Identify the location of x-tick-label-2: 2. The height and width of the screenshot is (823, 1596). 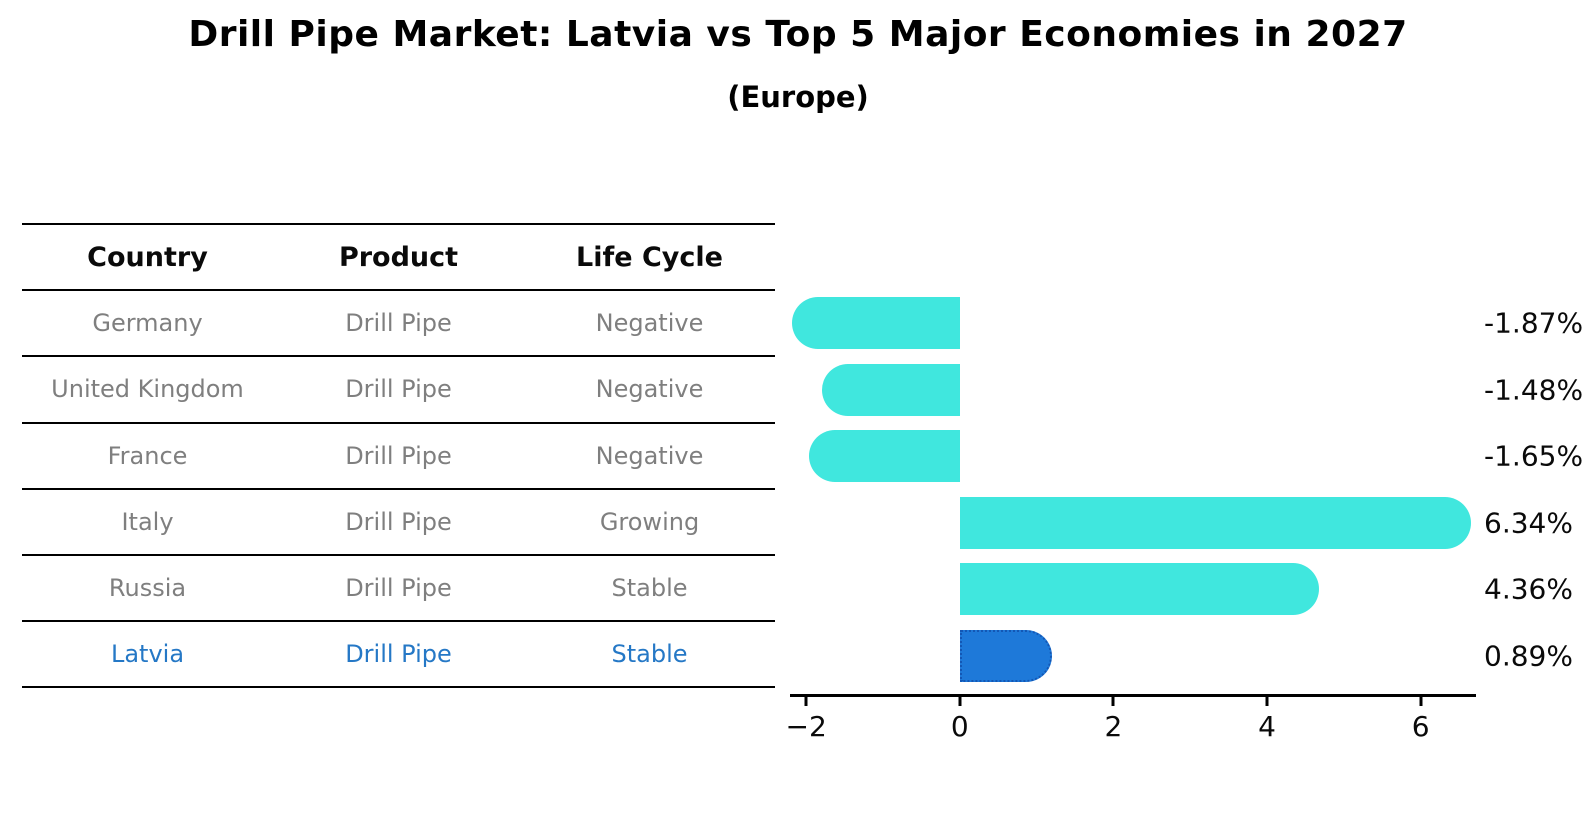
(1113, 726).